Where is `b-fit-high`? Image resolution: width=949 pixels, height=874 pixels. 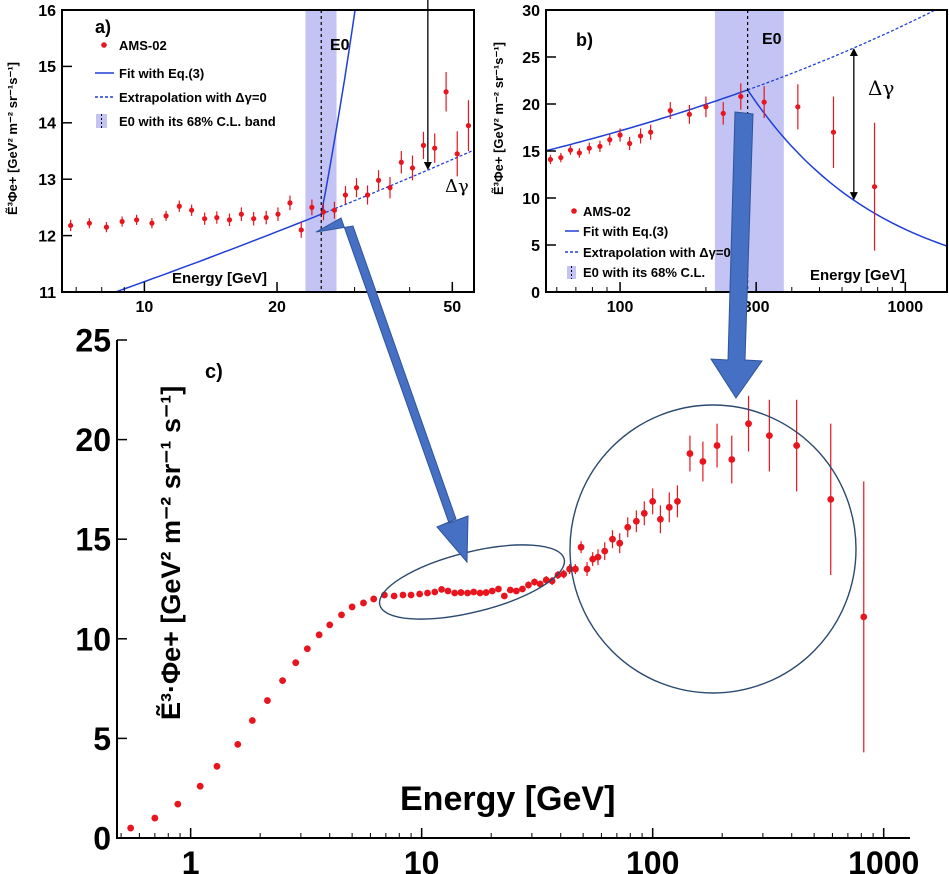
b-fit-high is located at coordinates (846, 168).